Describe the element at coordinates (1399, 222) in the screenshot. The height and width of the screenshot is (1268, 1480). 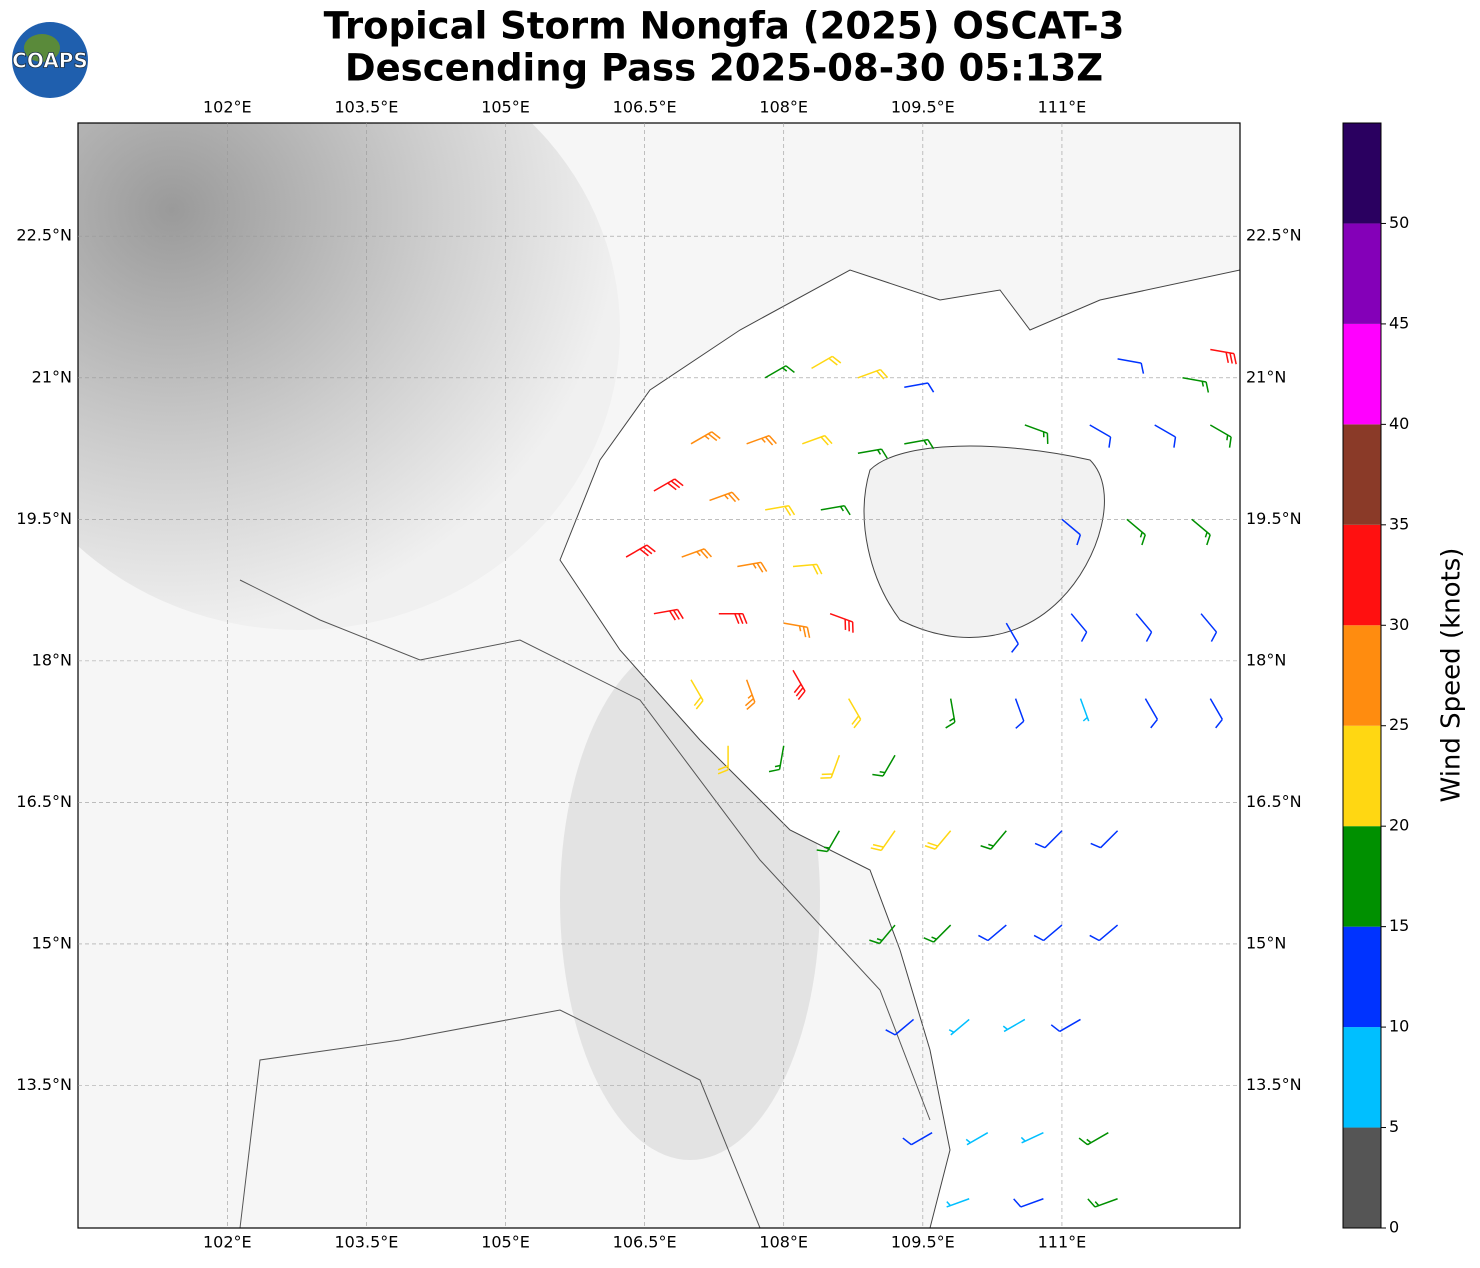
I see `colorbar-tick-label: 50` at that location.